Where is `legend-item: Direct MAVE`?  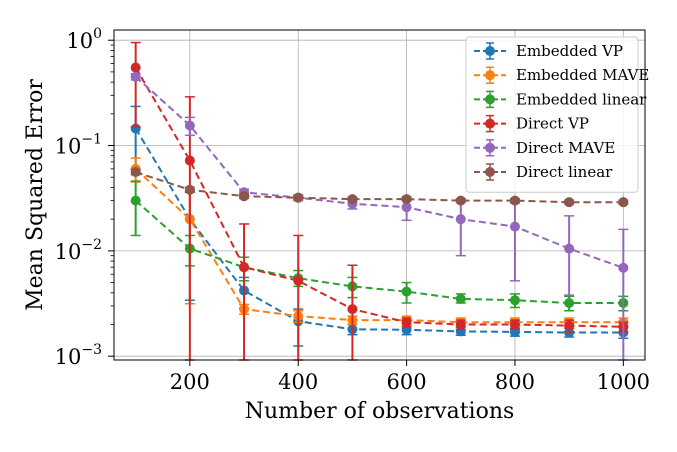
legend-item: Direct MAVE is located at coordinates (544, 148).